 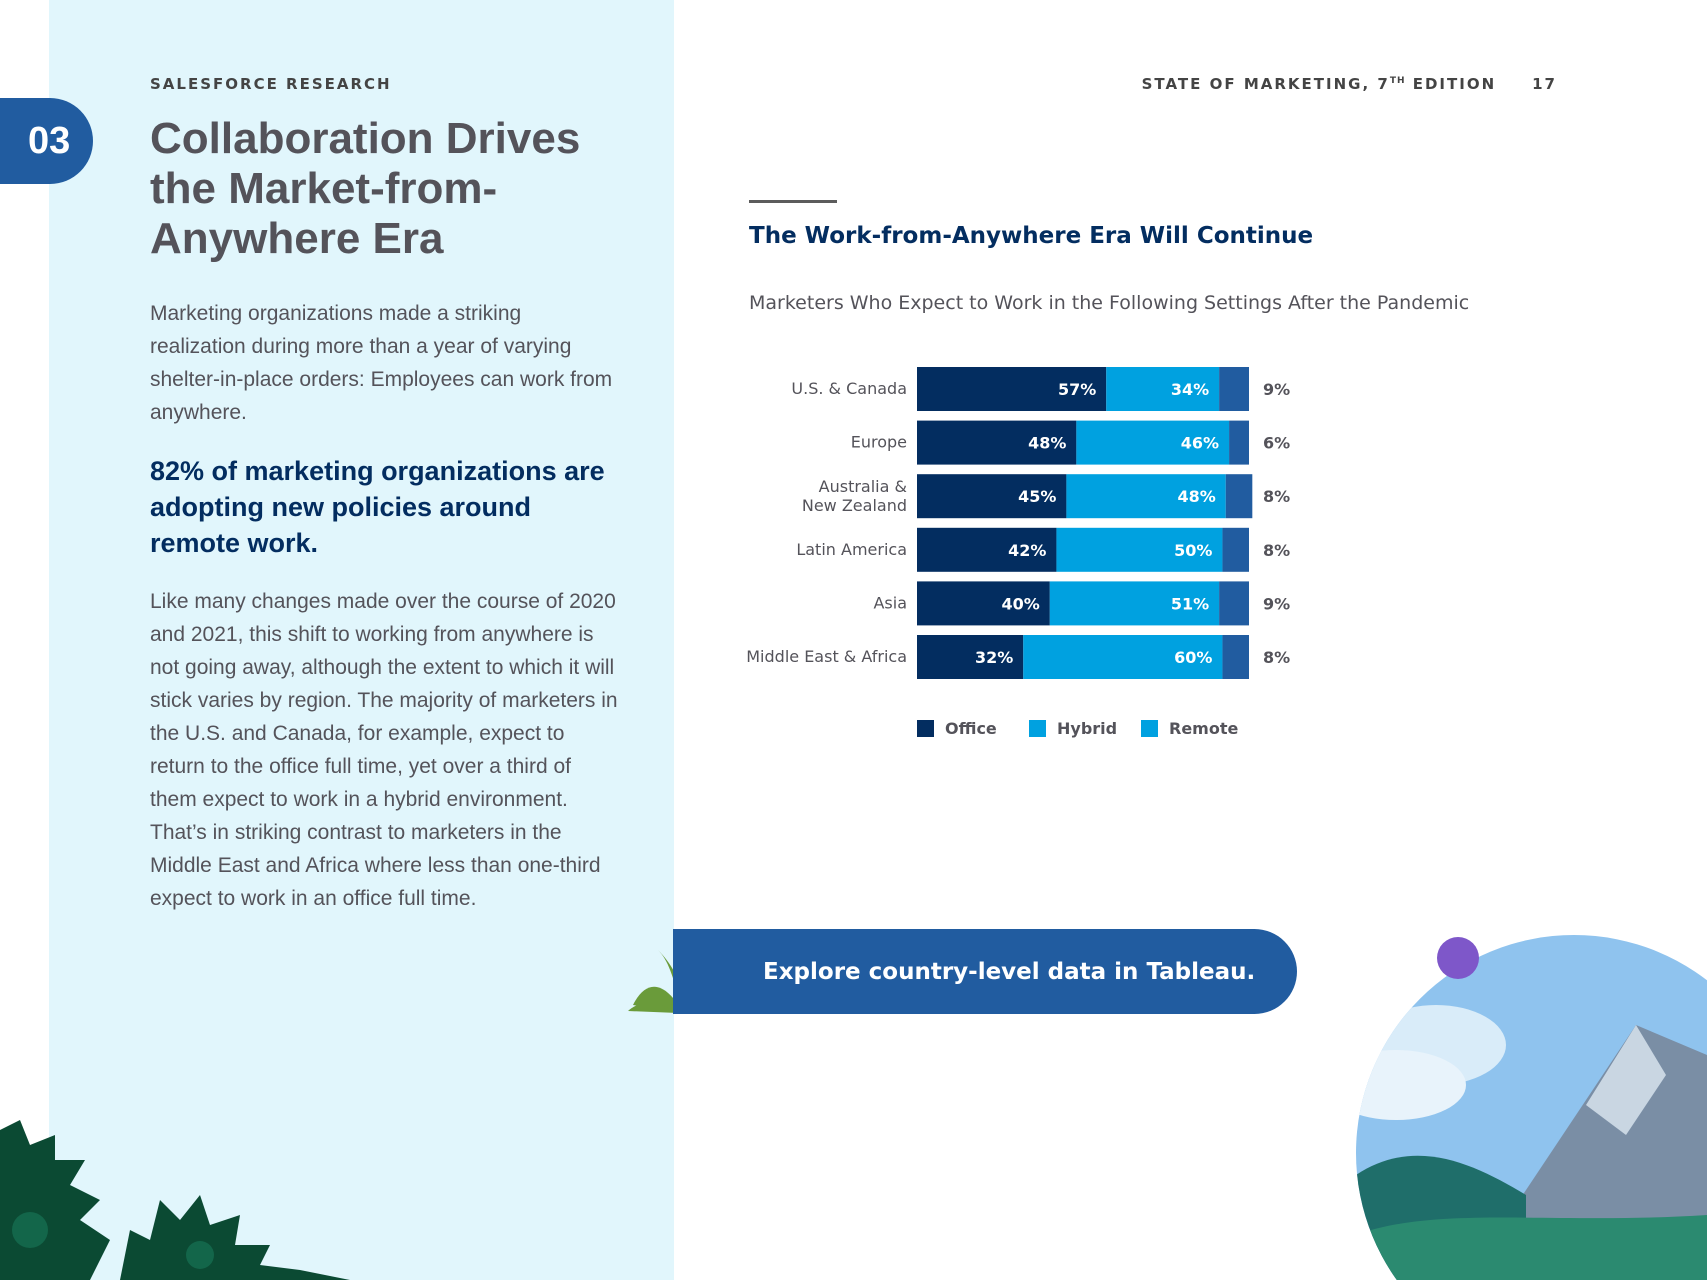 I want to click on category-label: Middle East & Africa, so click(x=826, y=656).